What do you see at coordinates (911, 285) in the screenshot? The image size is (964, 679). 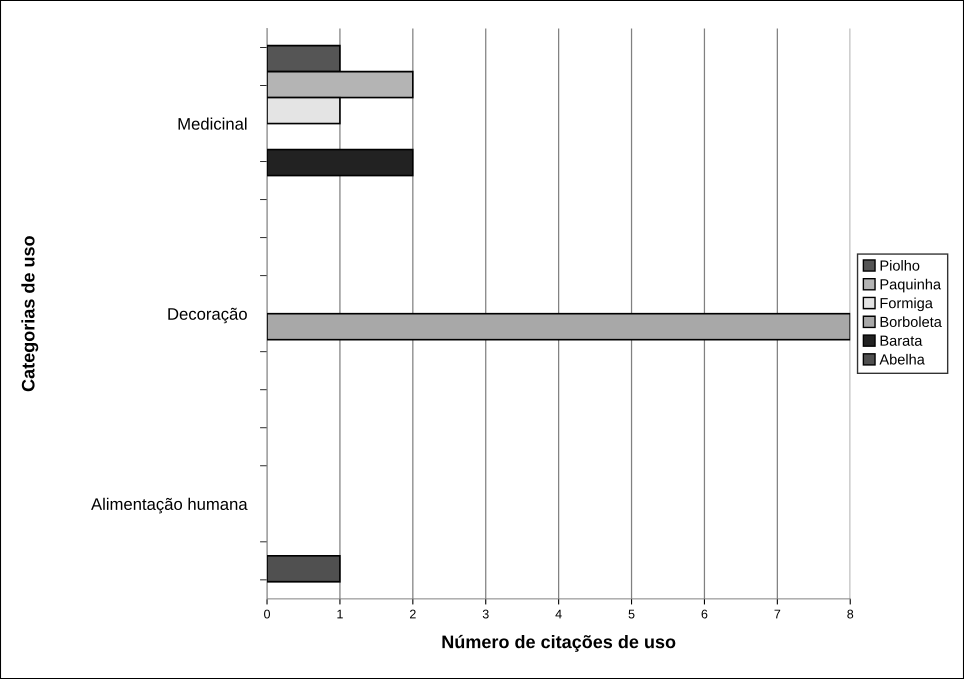 I see `legend-label: Paquinha` at bounding box center [911, 285].